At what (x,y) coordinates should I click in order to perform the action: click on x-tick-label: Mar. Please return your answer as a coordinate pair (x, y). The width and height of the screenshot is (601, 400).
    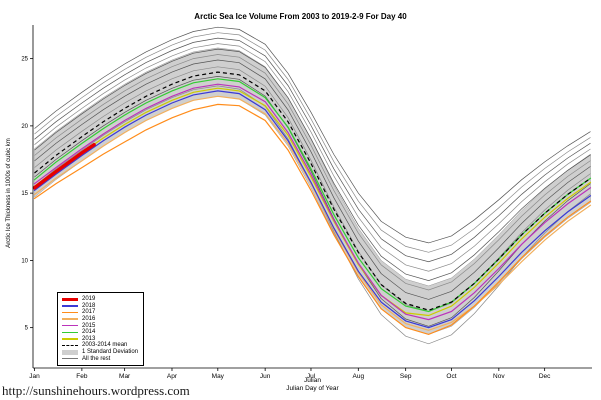
    Looking at the image, I should click on (125, 376).